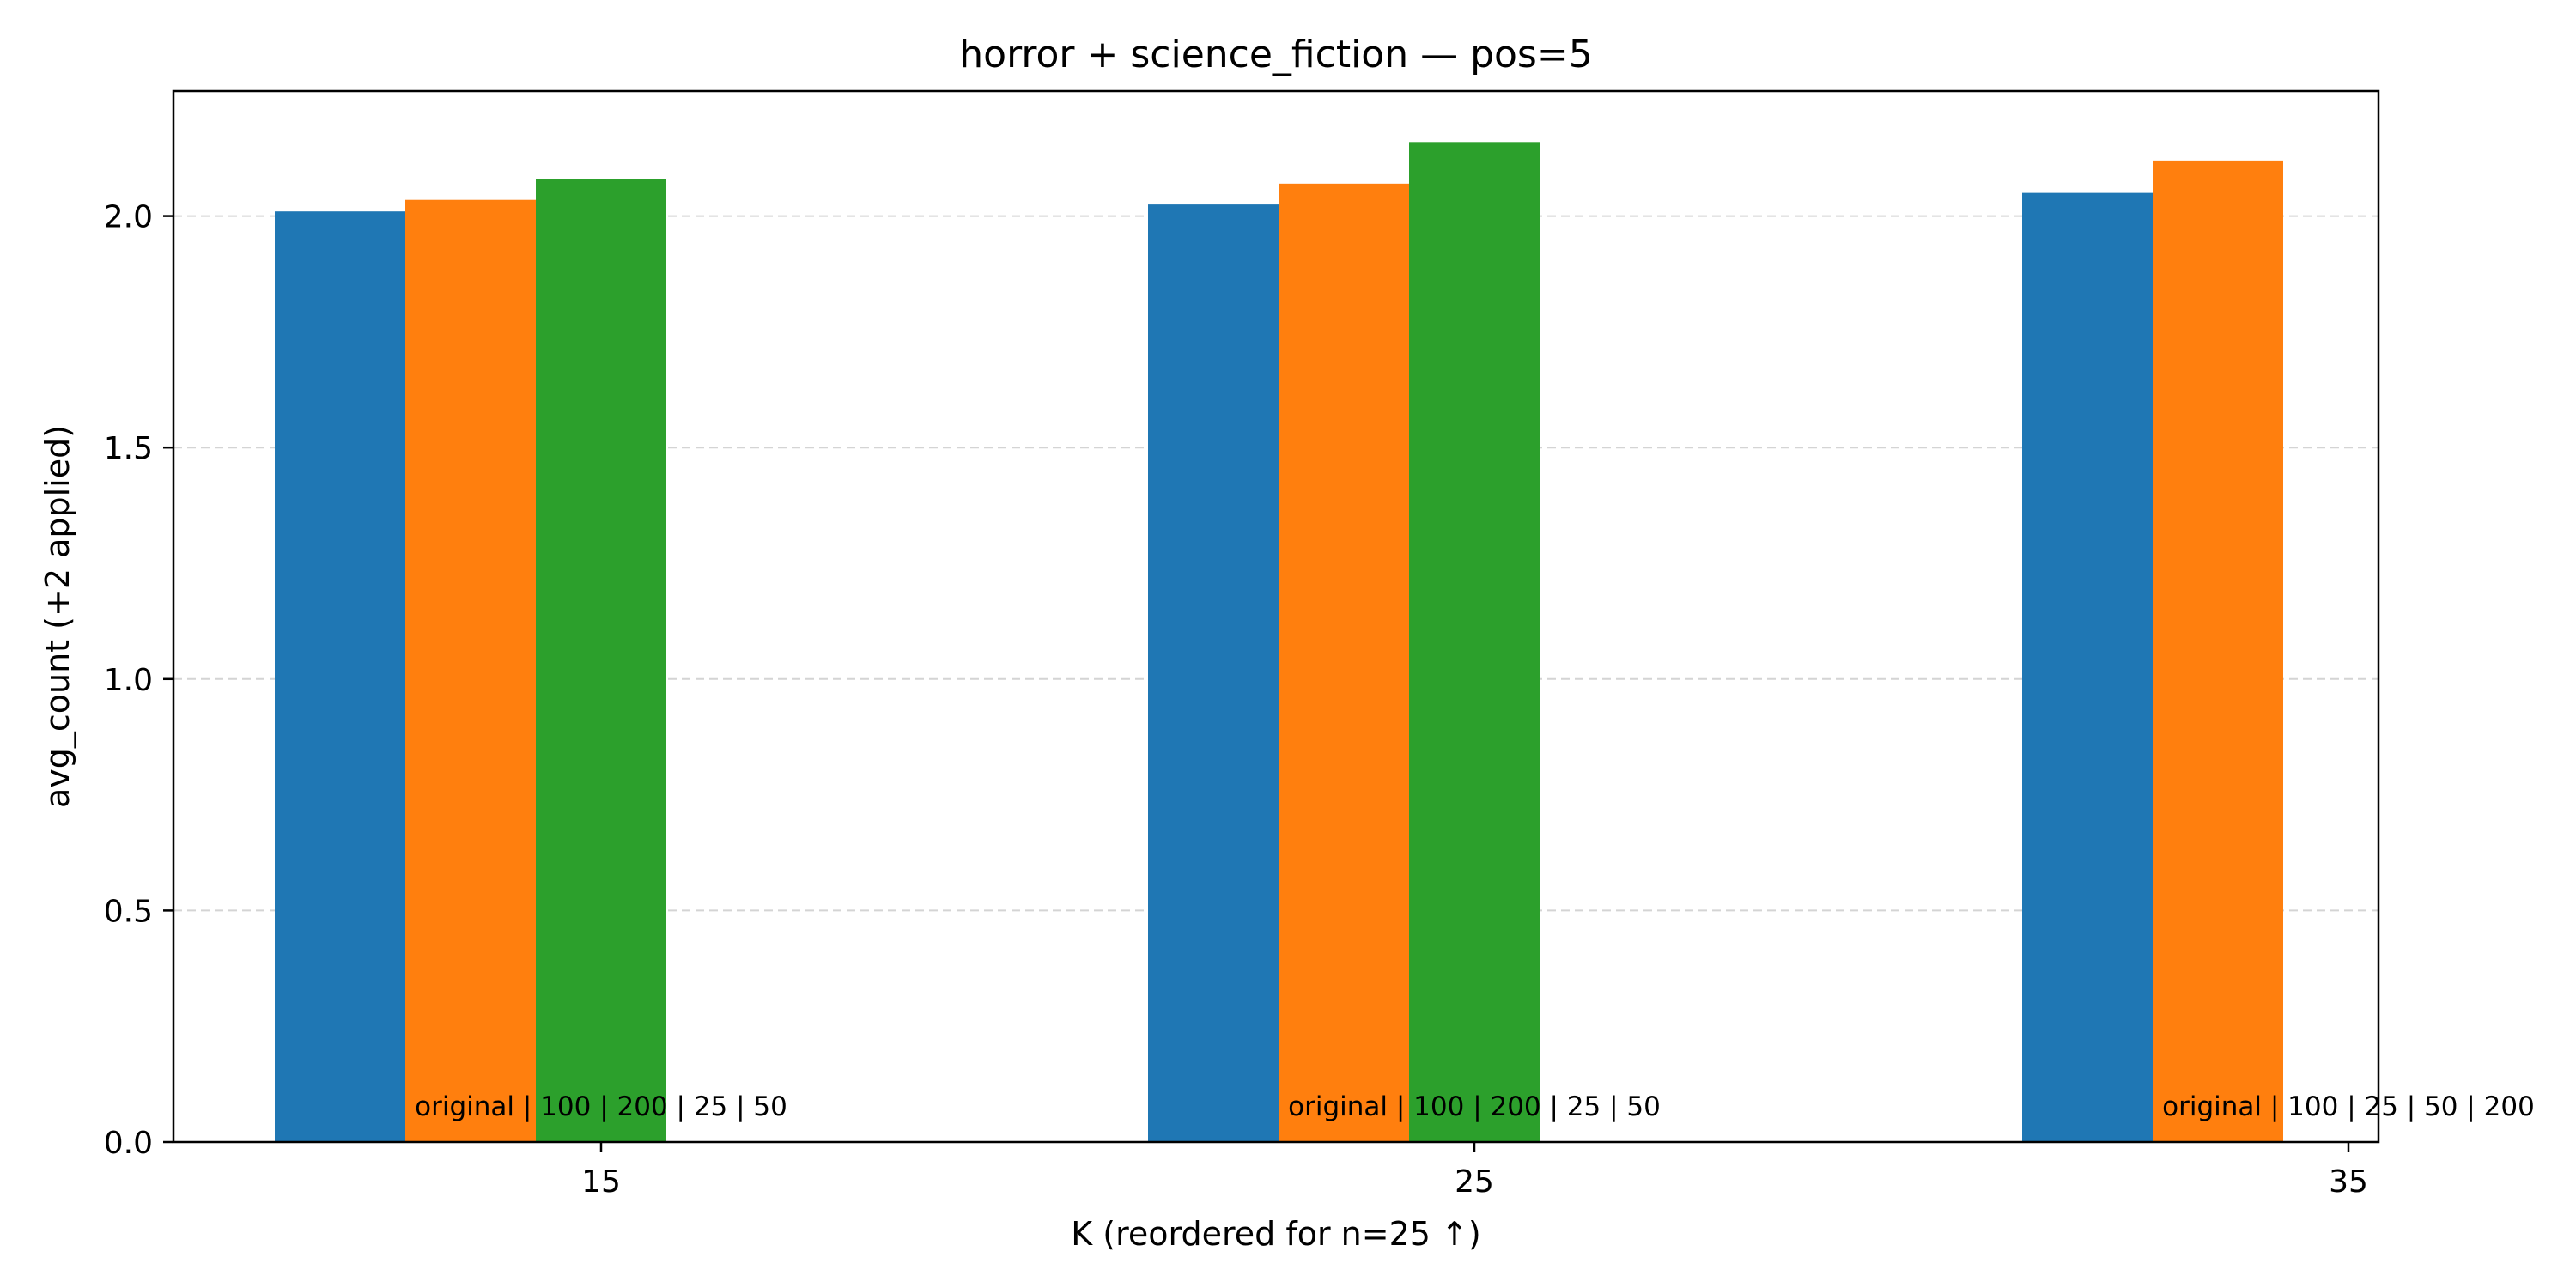 The image size is (2576, 1288). I want to click on y-axis: 0.0 0.5 1.0 1.5 2.0, so click(138, 680).